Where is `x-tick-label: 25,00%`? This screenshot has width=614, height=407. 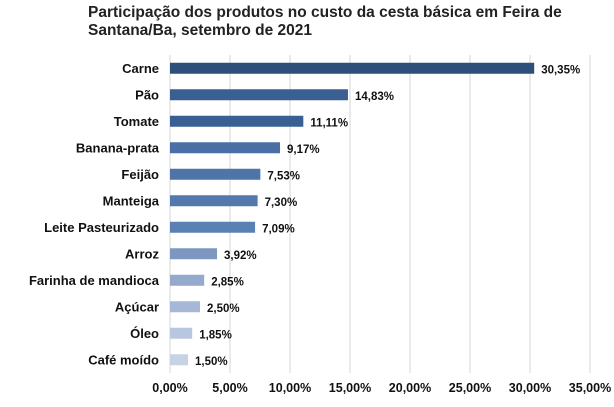 x-tick-label: 25,00% is located at coordinates (470, 388).